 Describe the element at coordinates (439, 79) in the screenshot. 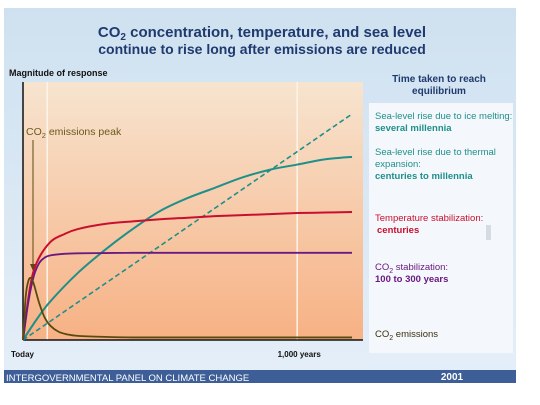

I see `legend-heading-line1: Time taken to reach` at that location.